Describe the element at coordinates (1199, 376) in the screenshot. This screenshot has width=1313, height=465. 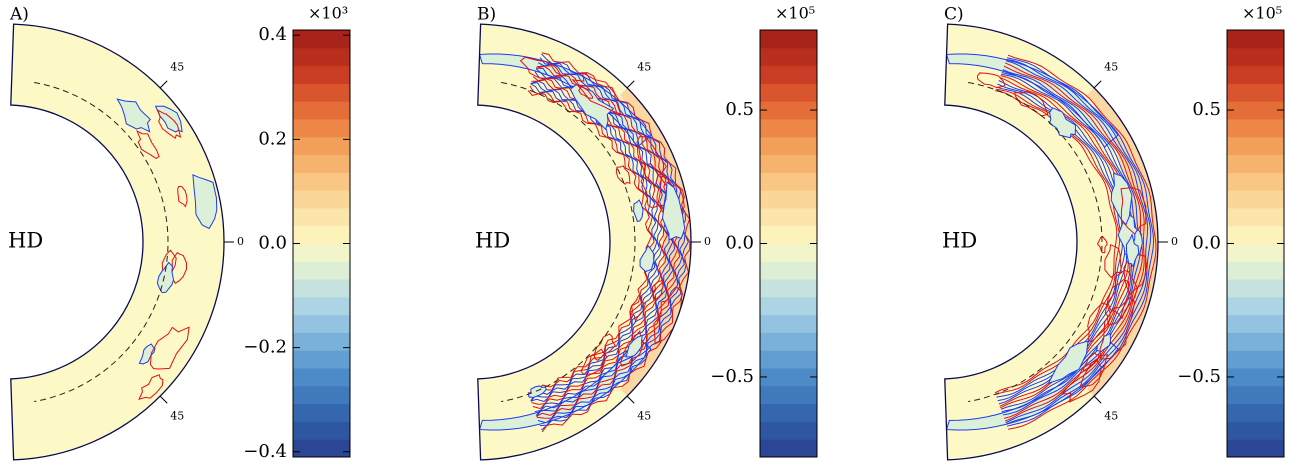
I see `colorbar-tick-label: −0.5` at that location.